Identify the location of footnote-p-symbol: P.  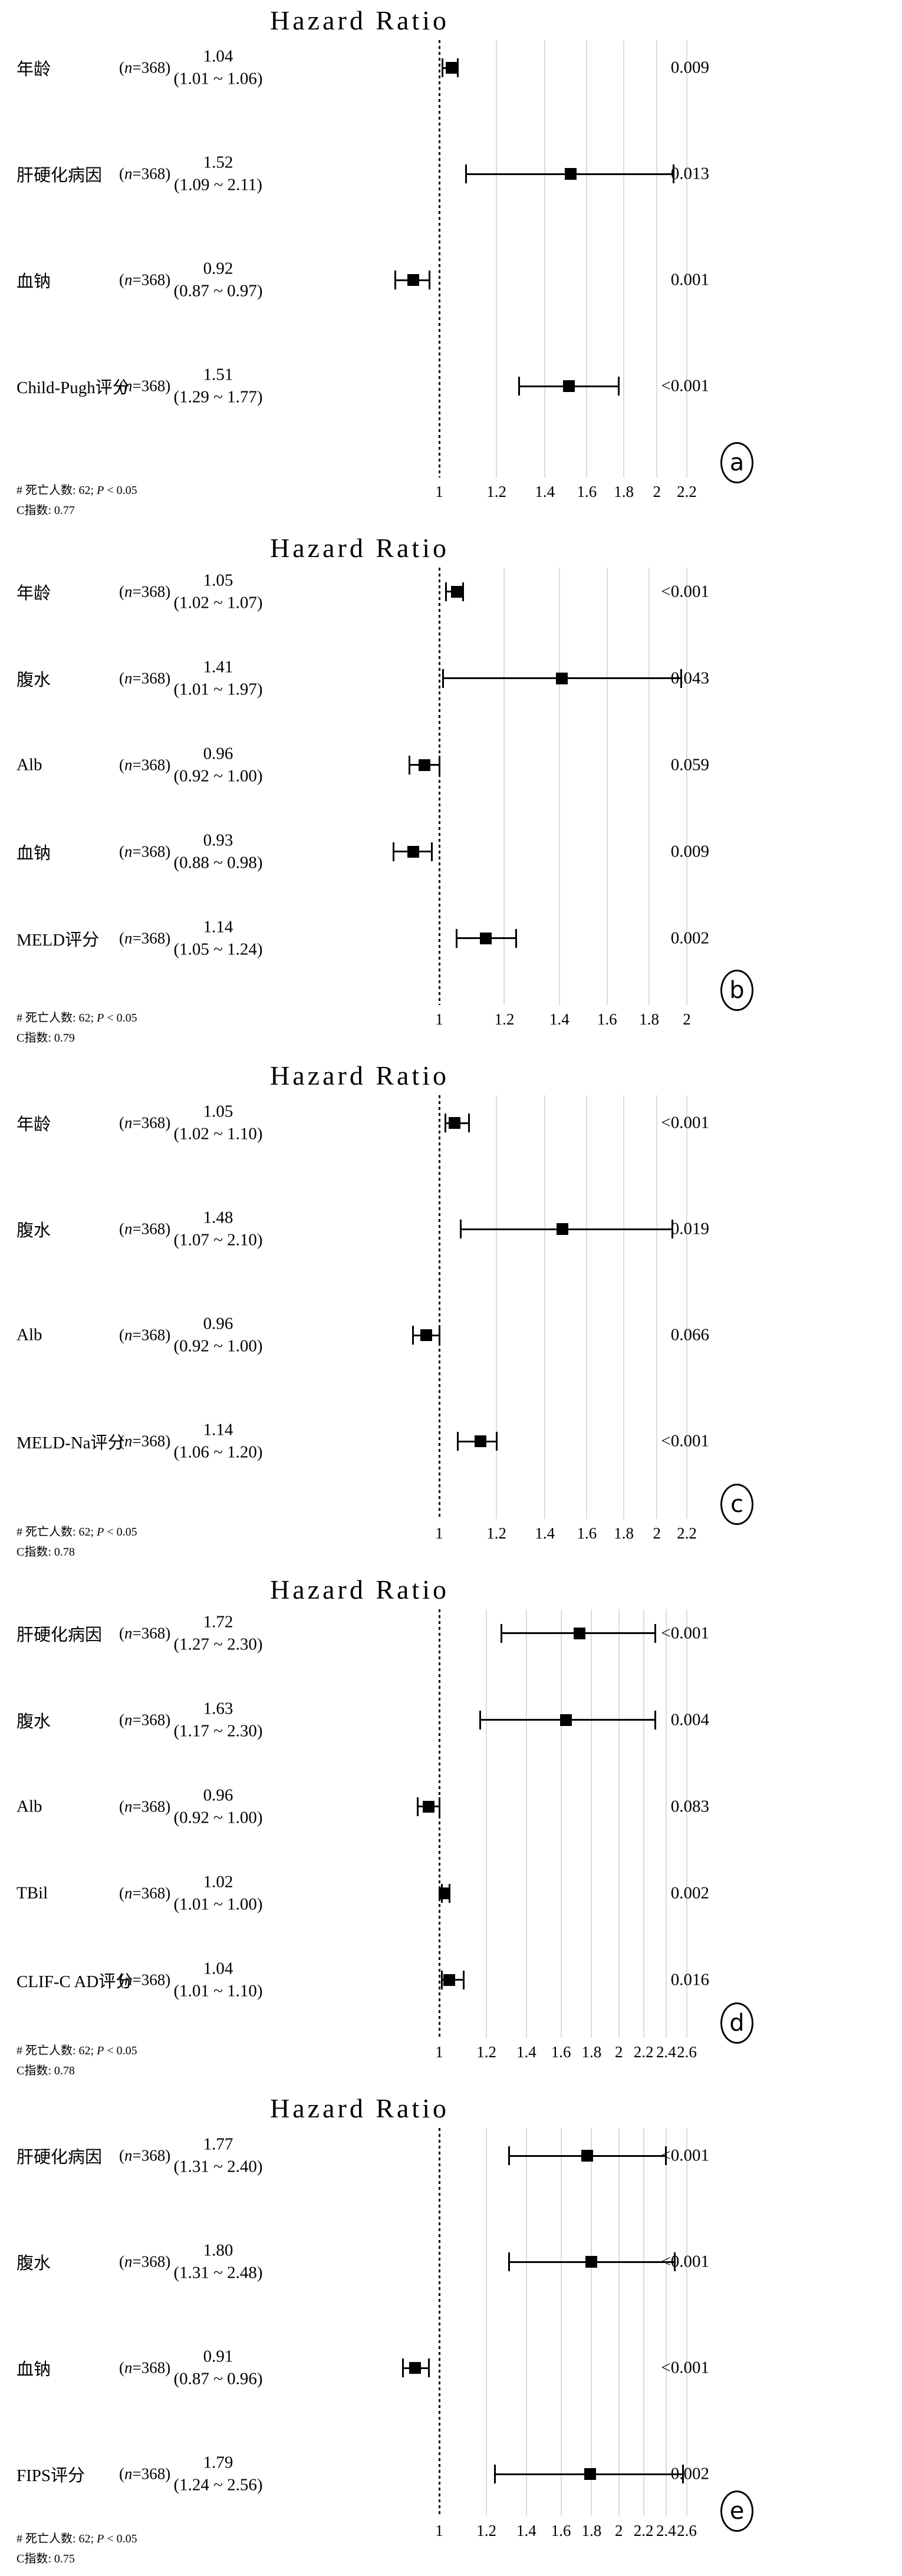
(100, 1018).